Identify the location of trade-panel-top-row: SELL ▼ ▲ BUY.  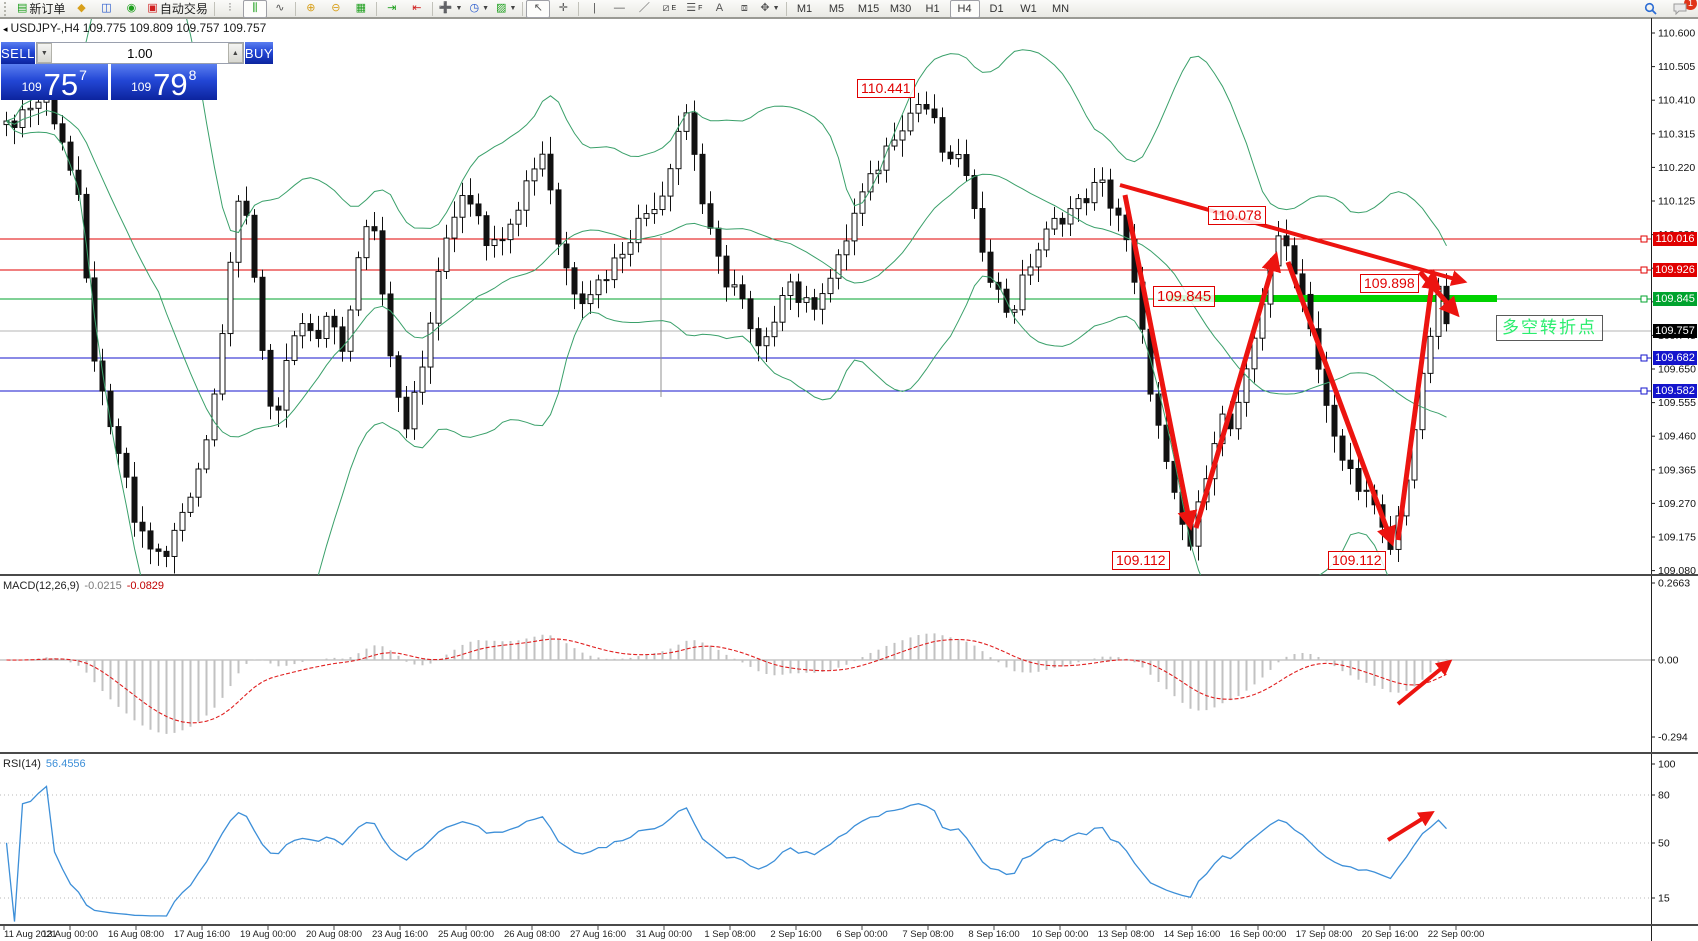
(137, 53).